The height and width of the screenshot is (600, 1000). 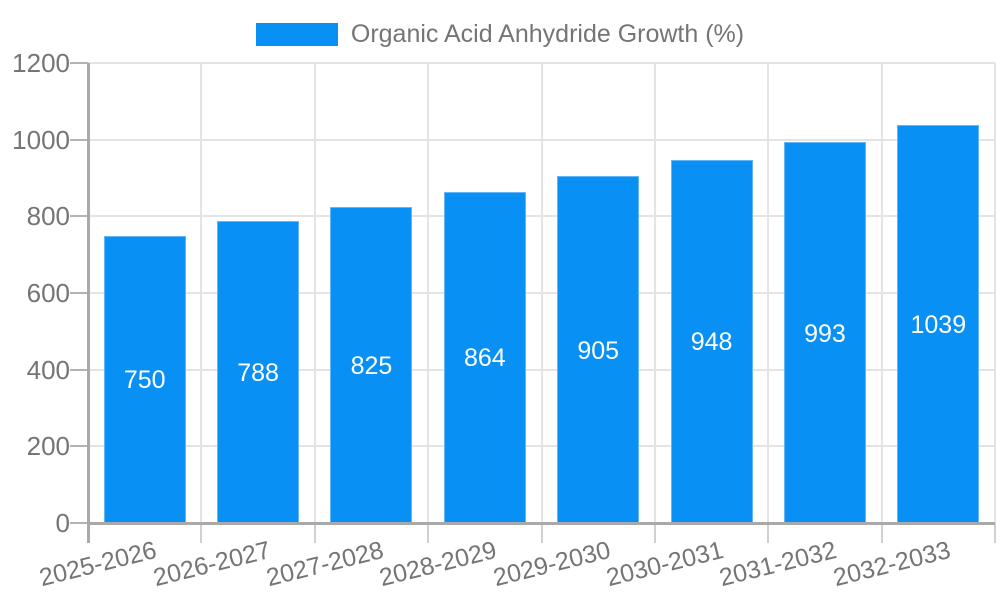 I want to click on bar: 993, so click(x=824, y=332).